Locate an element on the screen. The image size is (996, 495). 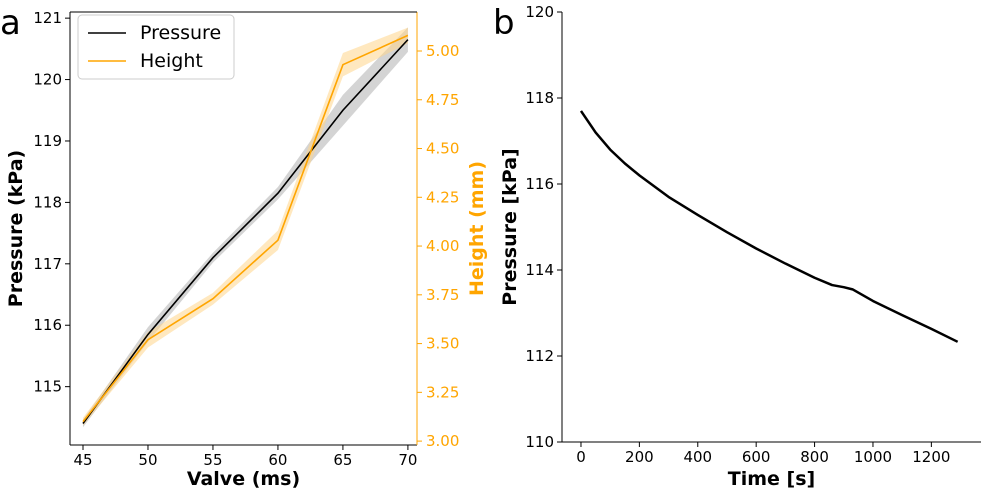
x-tick-label: 400 is located at coordinates (697, 457).